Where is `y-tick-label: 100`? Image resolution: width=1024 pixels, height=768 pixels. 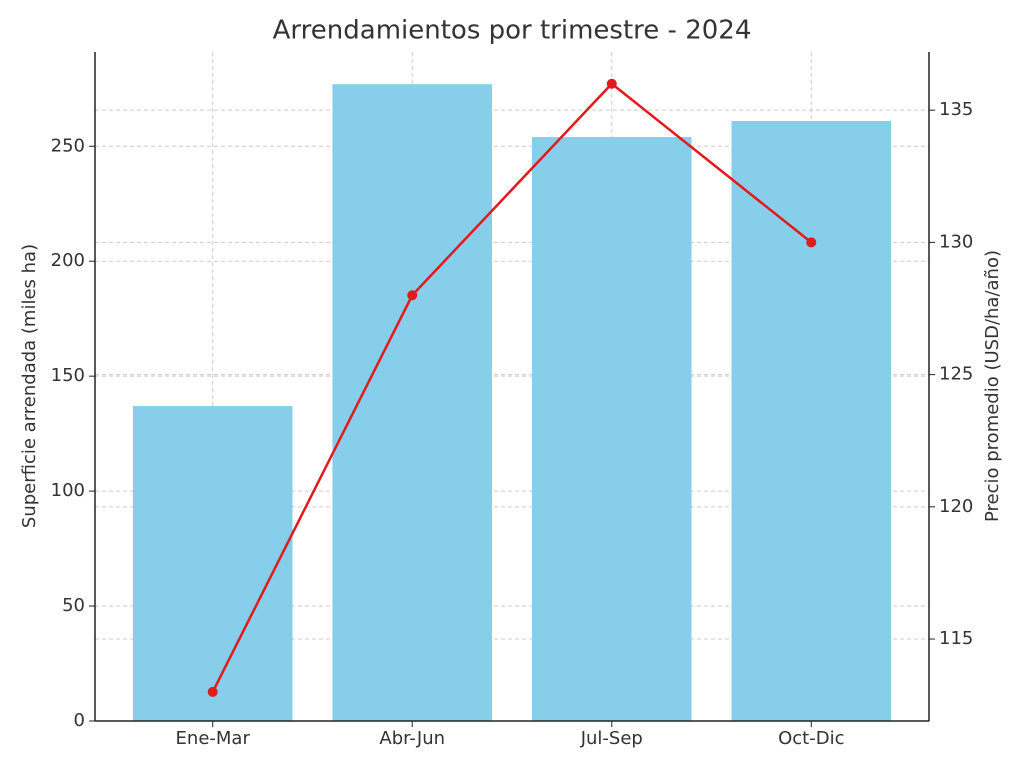 y-tick-label: 100 is located at coordinates (68, 490).